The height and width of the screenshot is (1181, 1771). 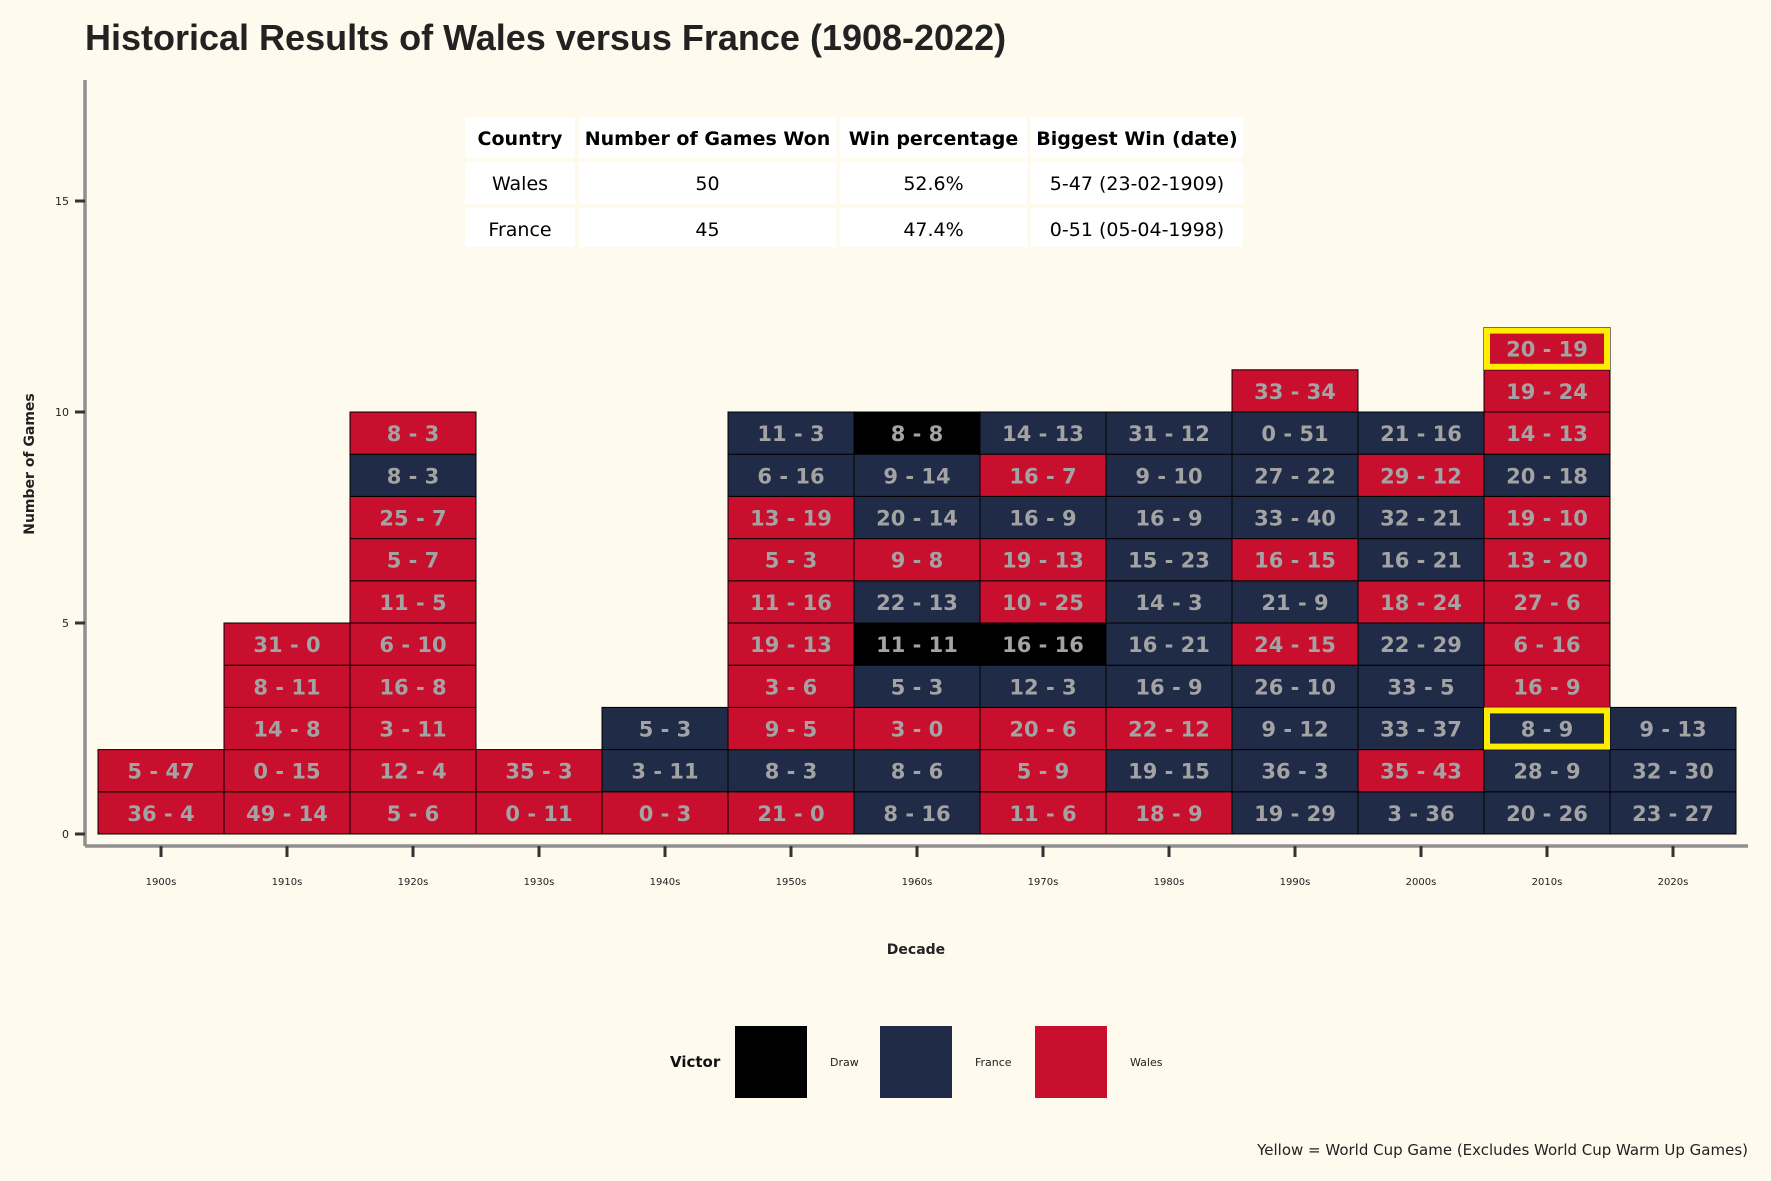 I want to click on score-label: 8 - 8, so click(x=917, y=434).